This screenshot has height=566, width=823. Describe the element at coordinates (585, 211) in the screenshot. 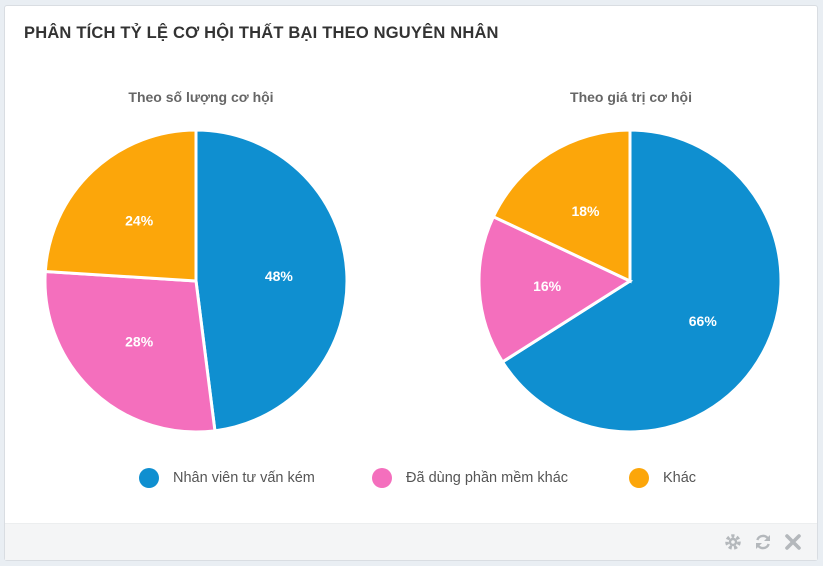

I see `pie2-data-label-2: 18%` at that location.